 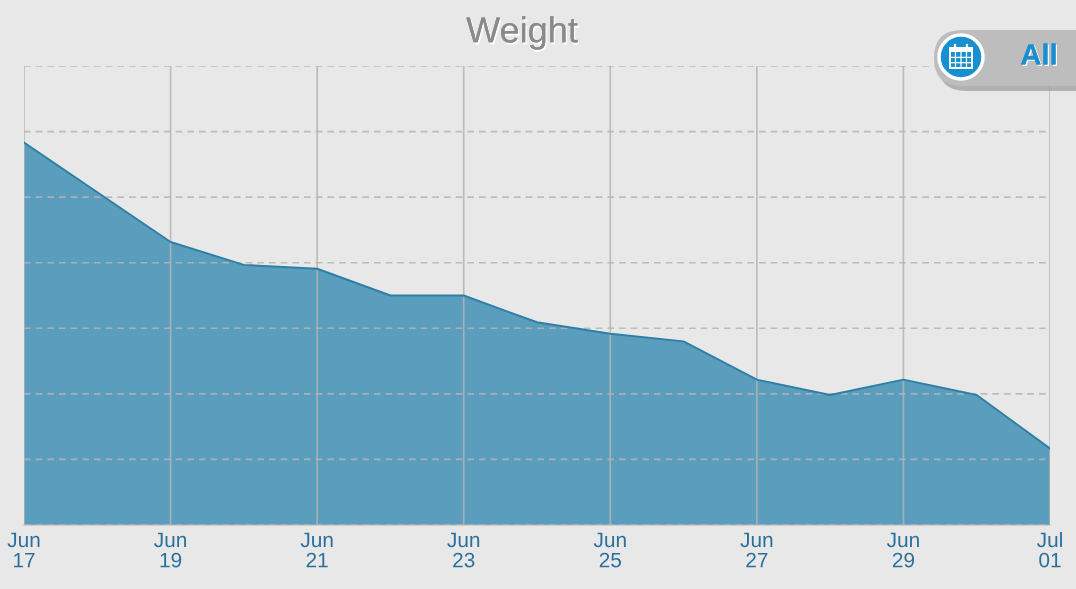 I want to click on x-tick-label: Jul 01, so click(x=1049, y=549).